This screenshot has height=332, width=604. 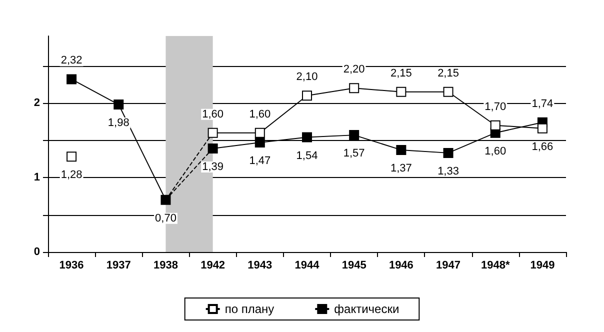 I want to click on data-label: 2,32, so click(x=71, y=60).